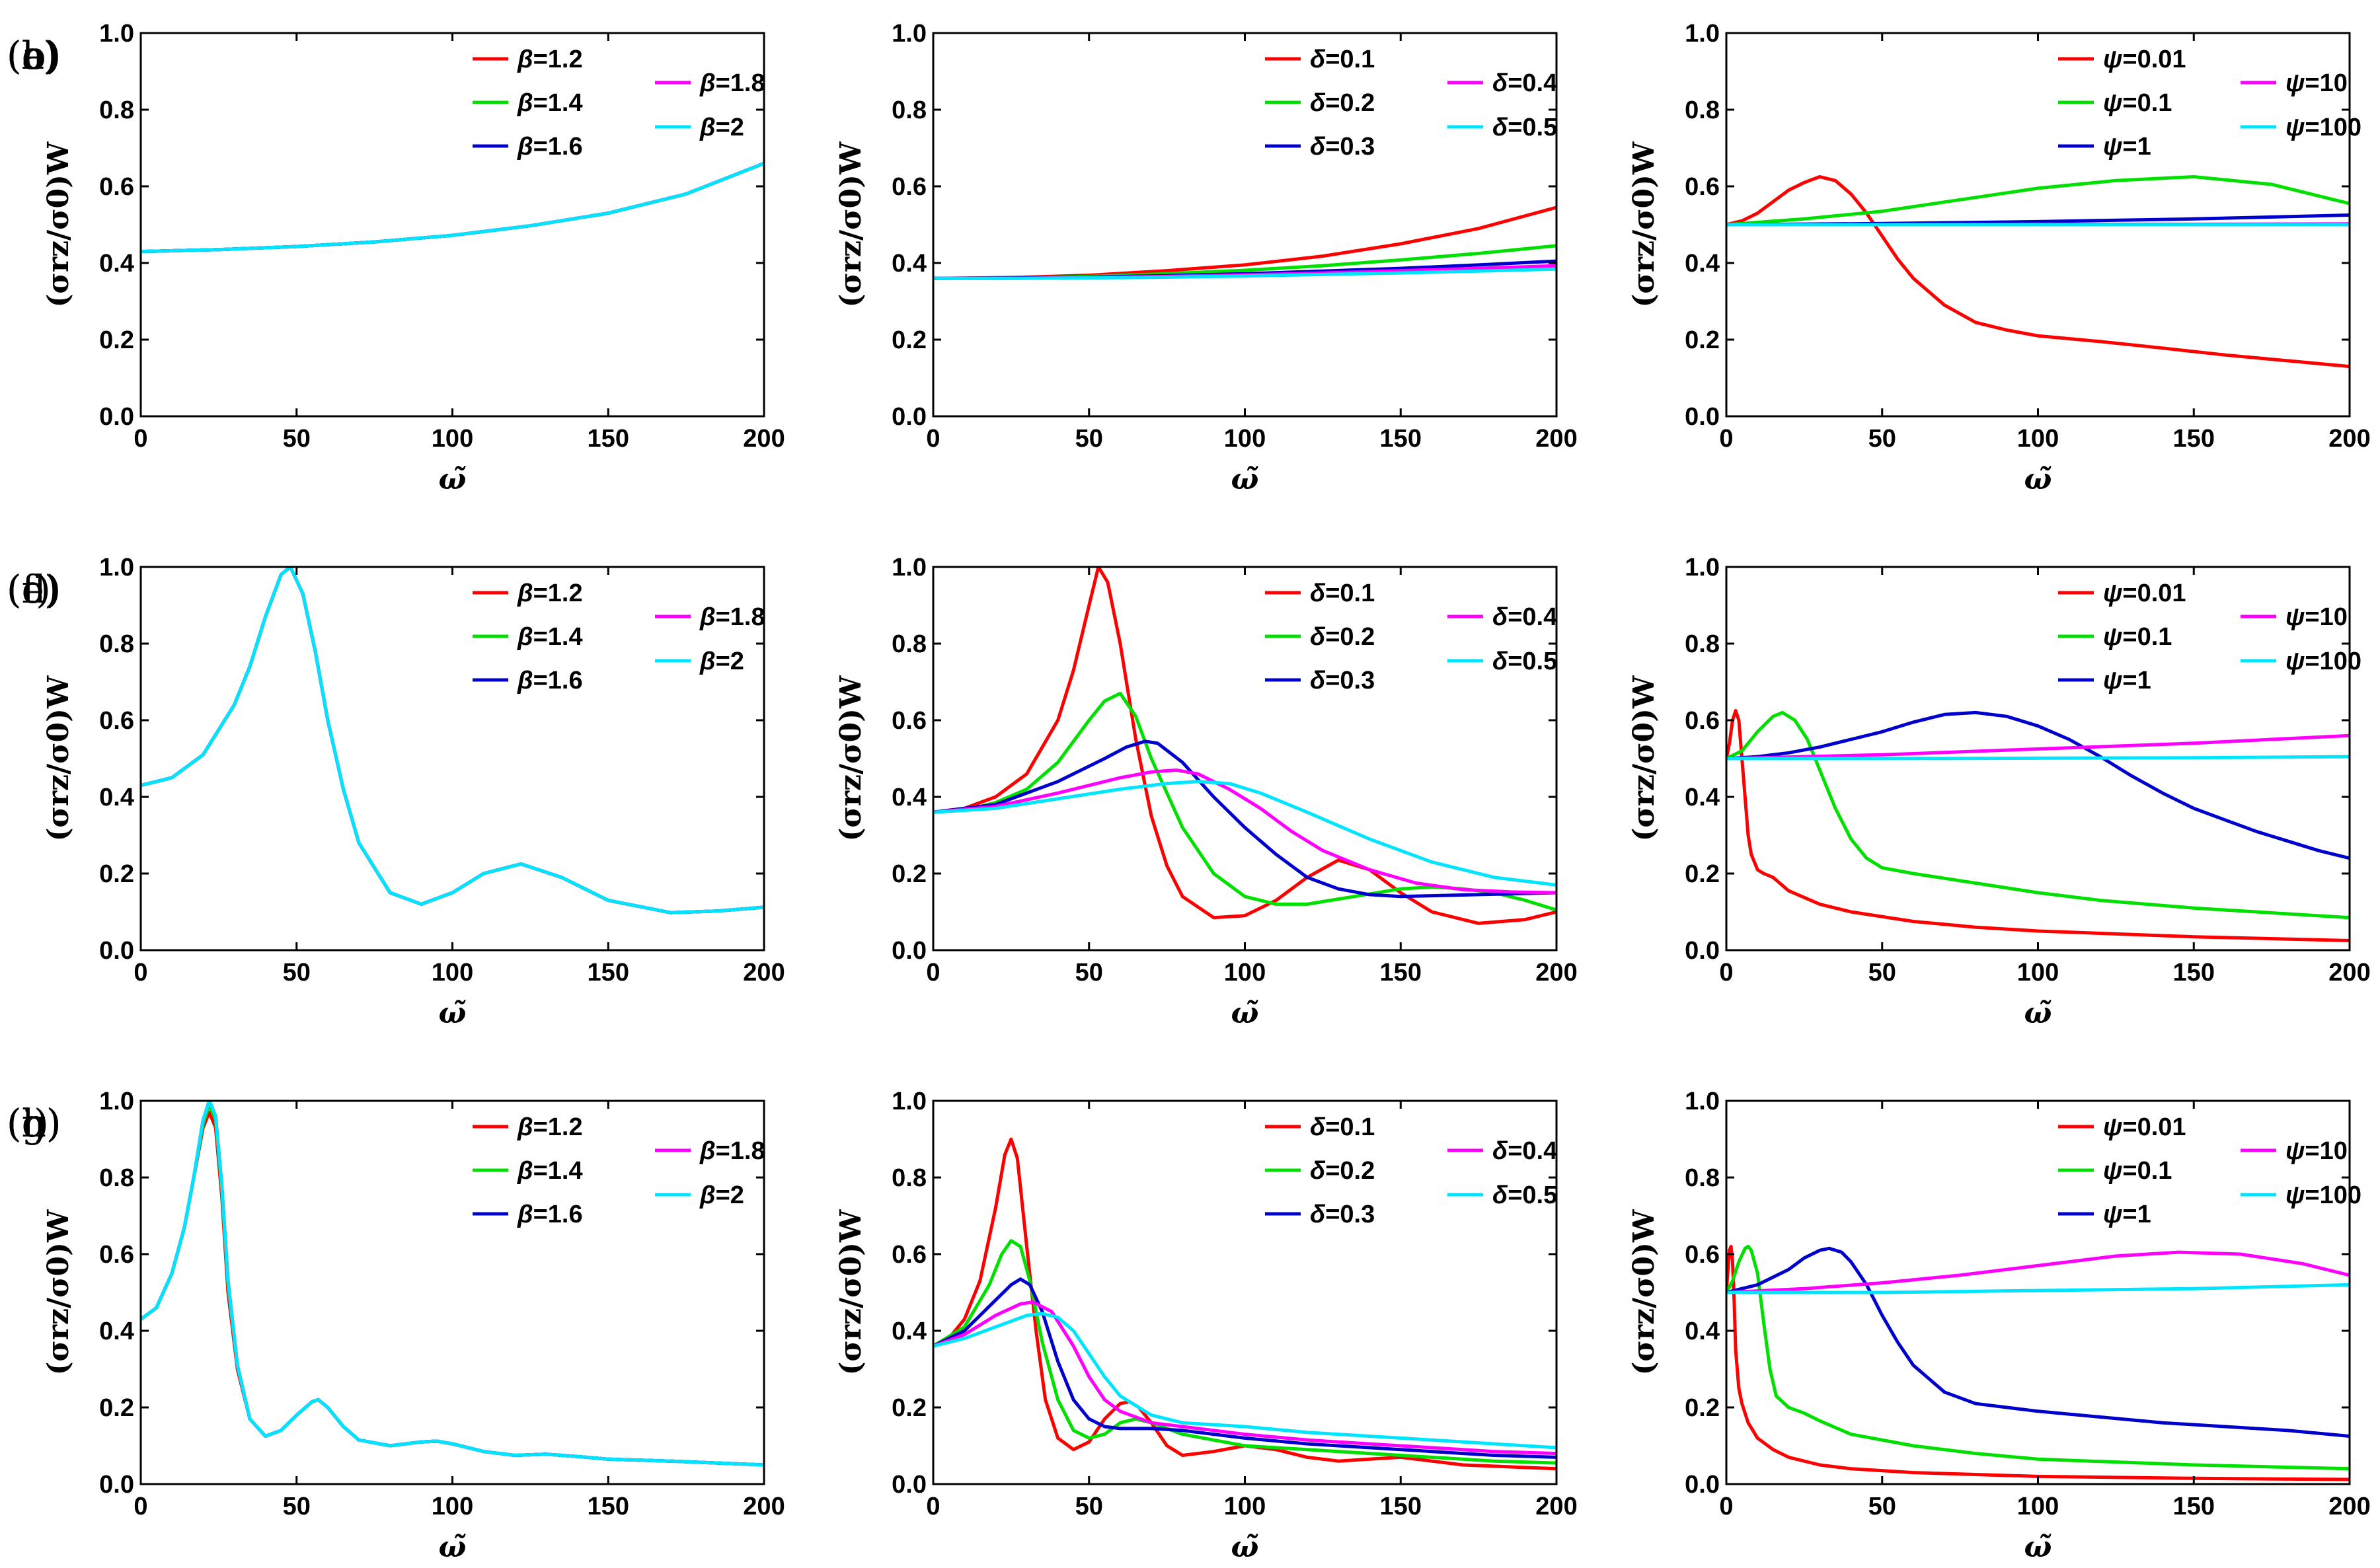  Describe the element at coordinates (550, 1214) in the screenshot. I see `legend-label: β=1.6` at that location.